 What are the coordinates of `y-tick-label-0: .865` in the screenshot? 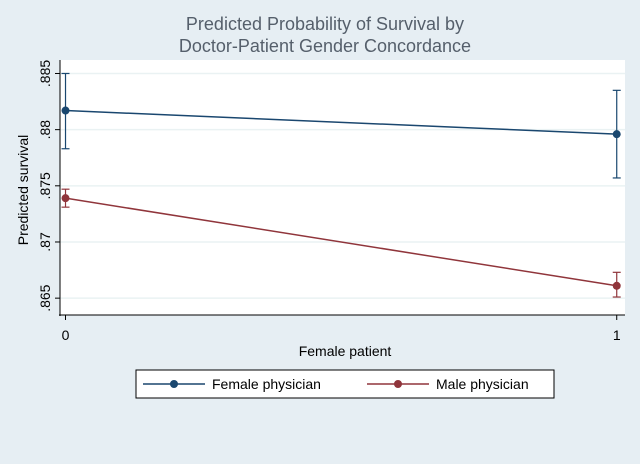 It's located at (45, 297).